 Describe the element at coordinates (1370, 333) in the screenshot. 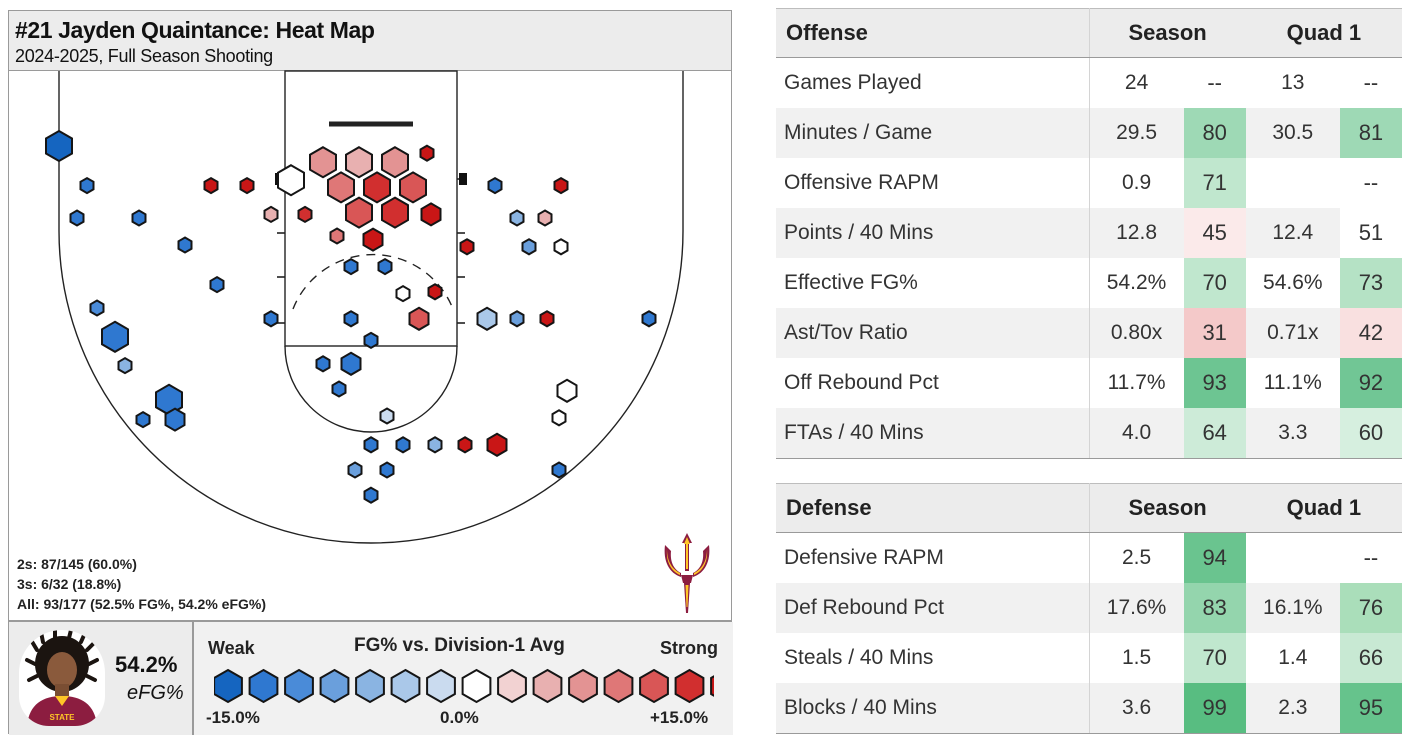

I see `quad-percentile: 42` at that location.